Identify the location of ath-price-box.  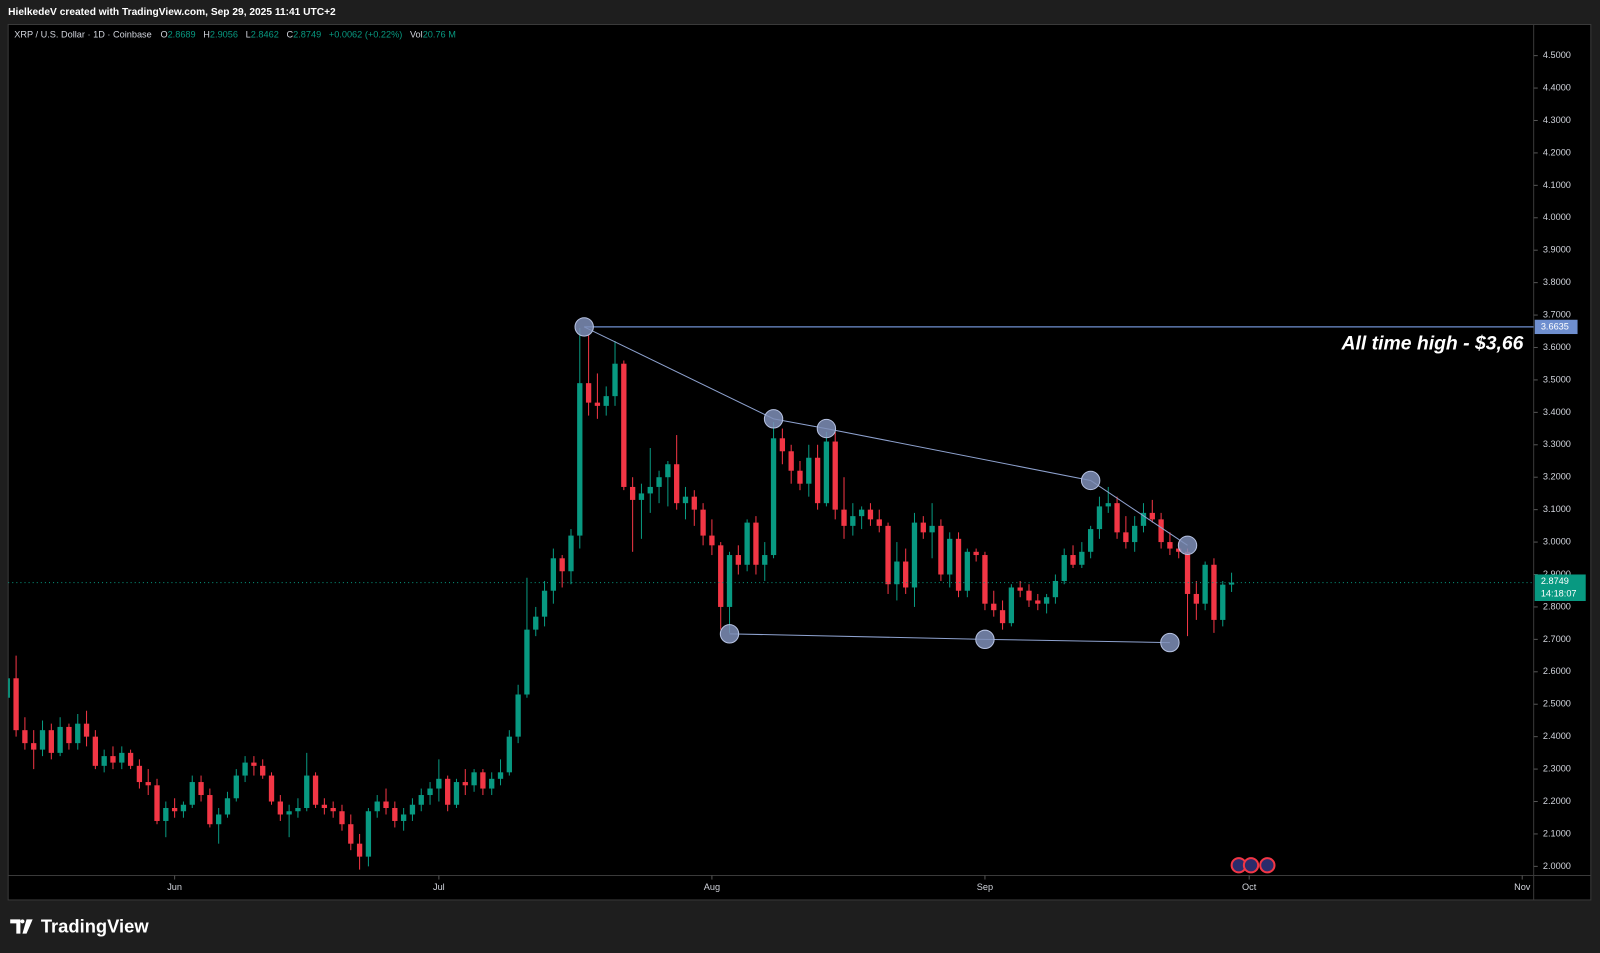
(1556, 327).